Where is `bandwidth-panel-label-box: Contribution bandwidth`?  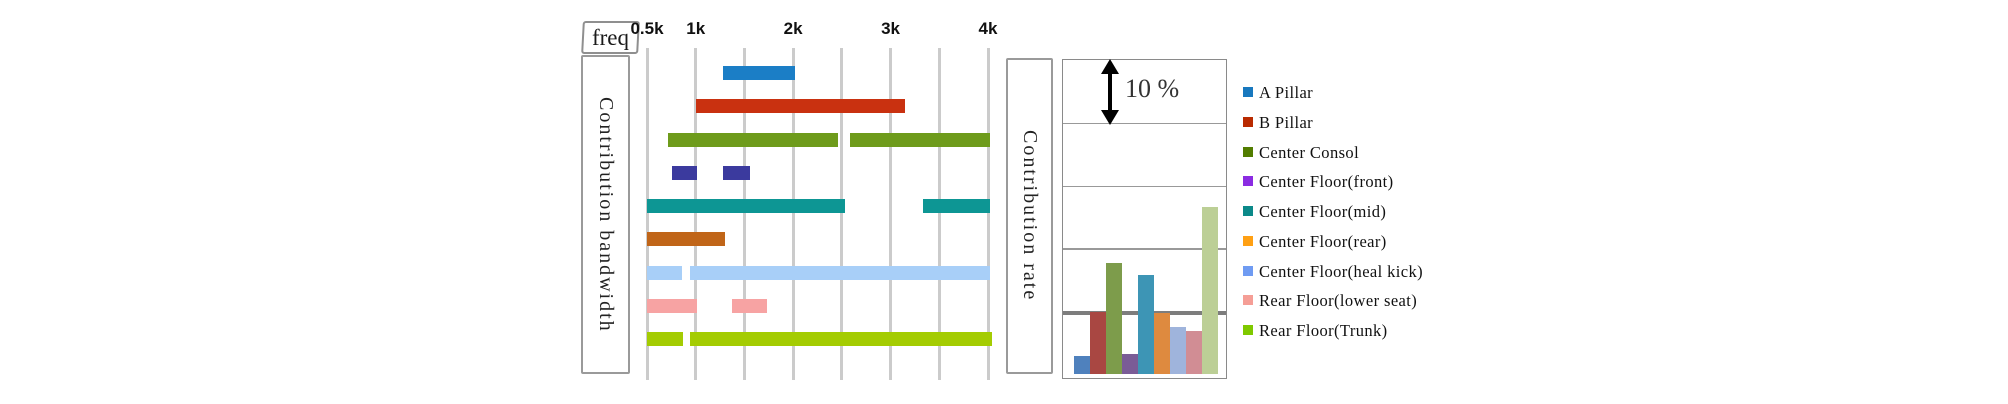 bandwidth-panel-label-box: Contribution bandwidth is located at coordinates (605, 214).